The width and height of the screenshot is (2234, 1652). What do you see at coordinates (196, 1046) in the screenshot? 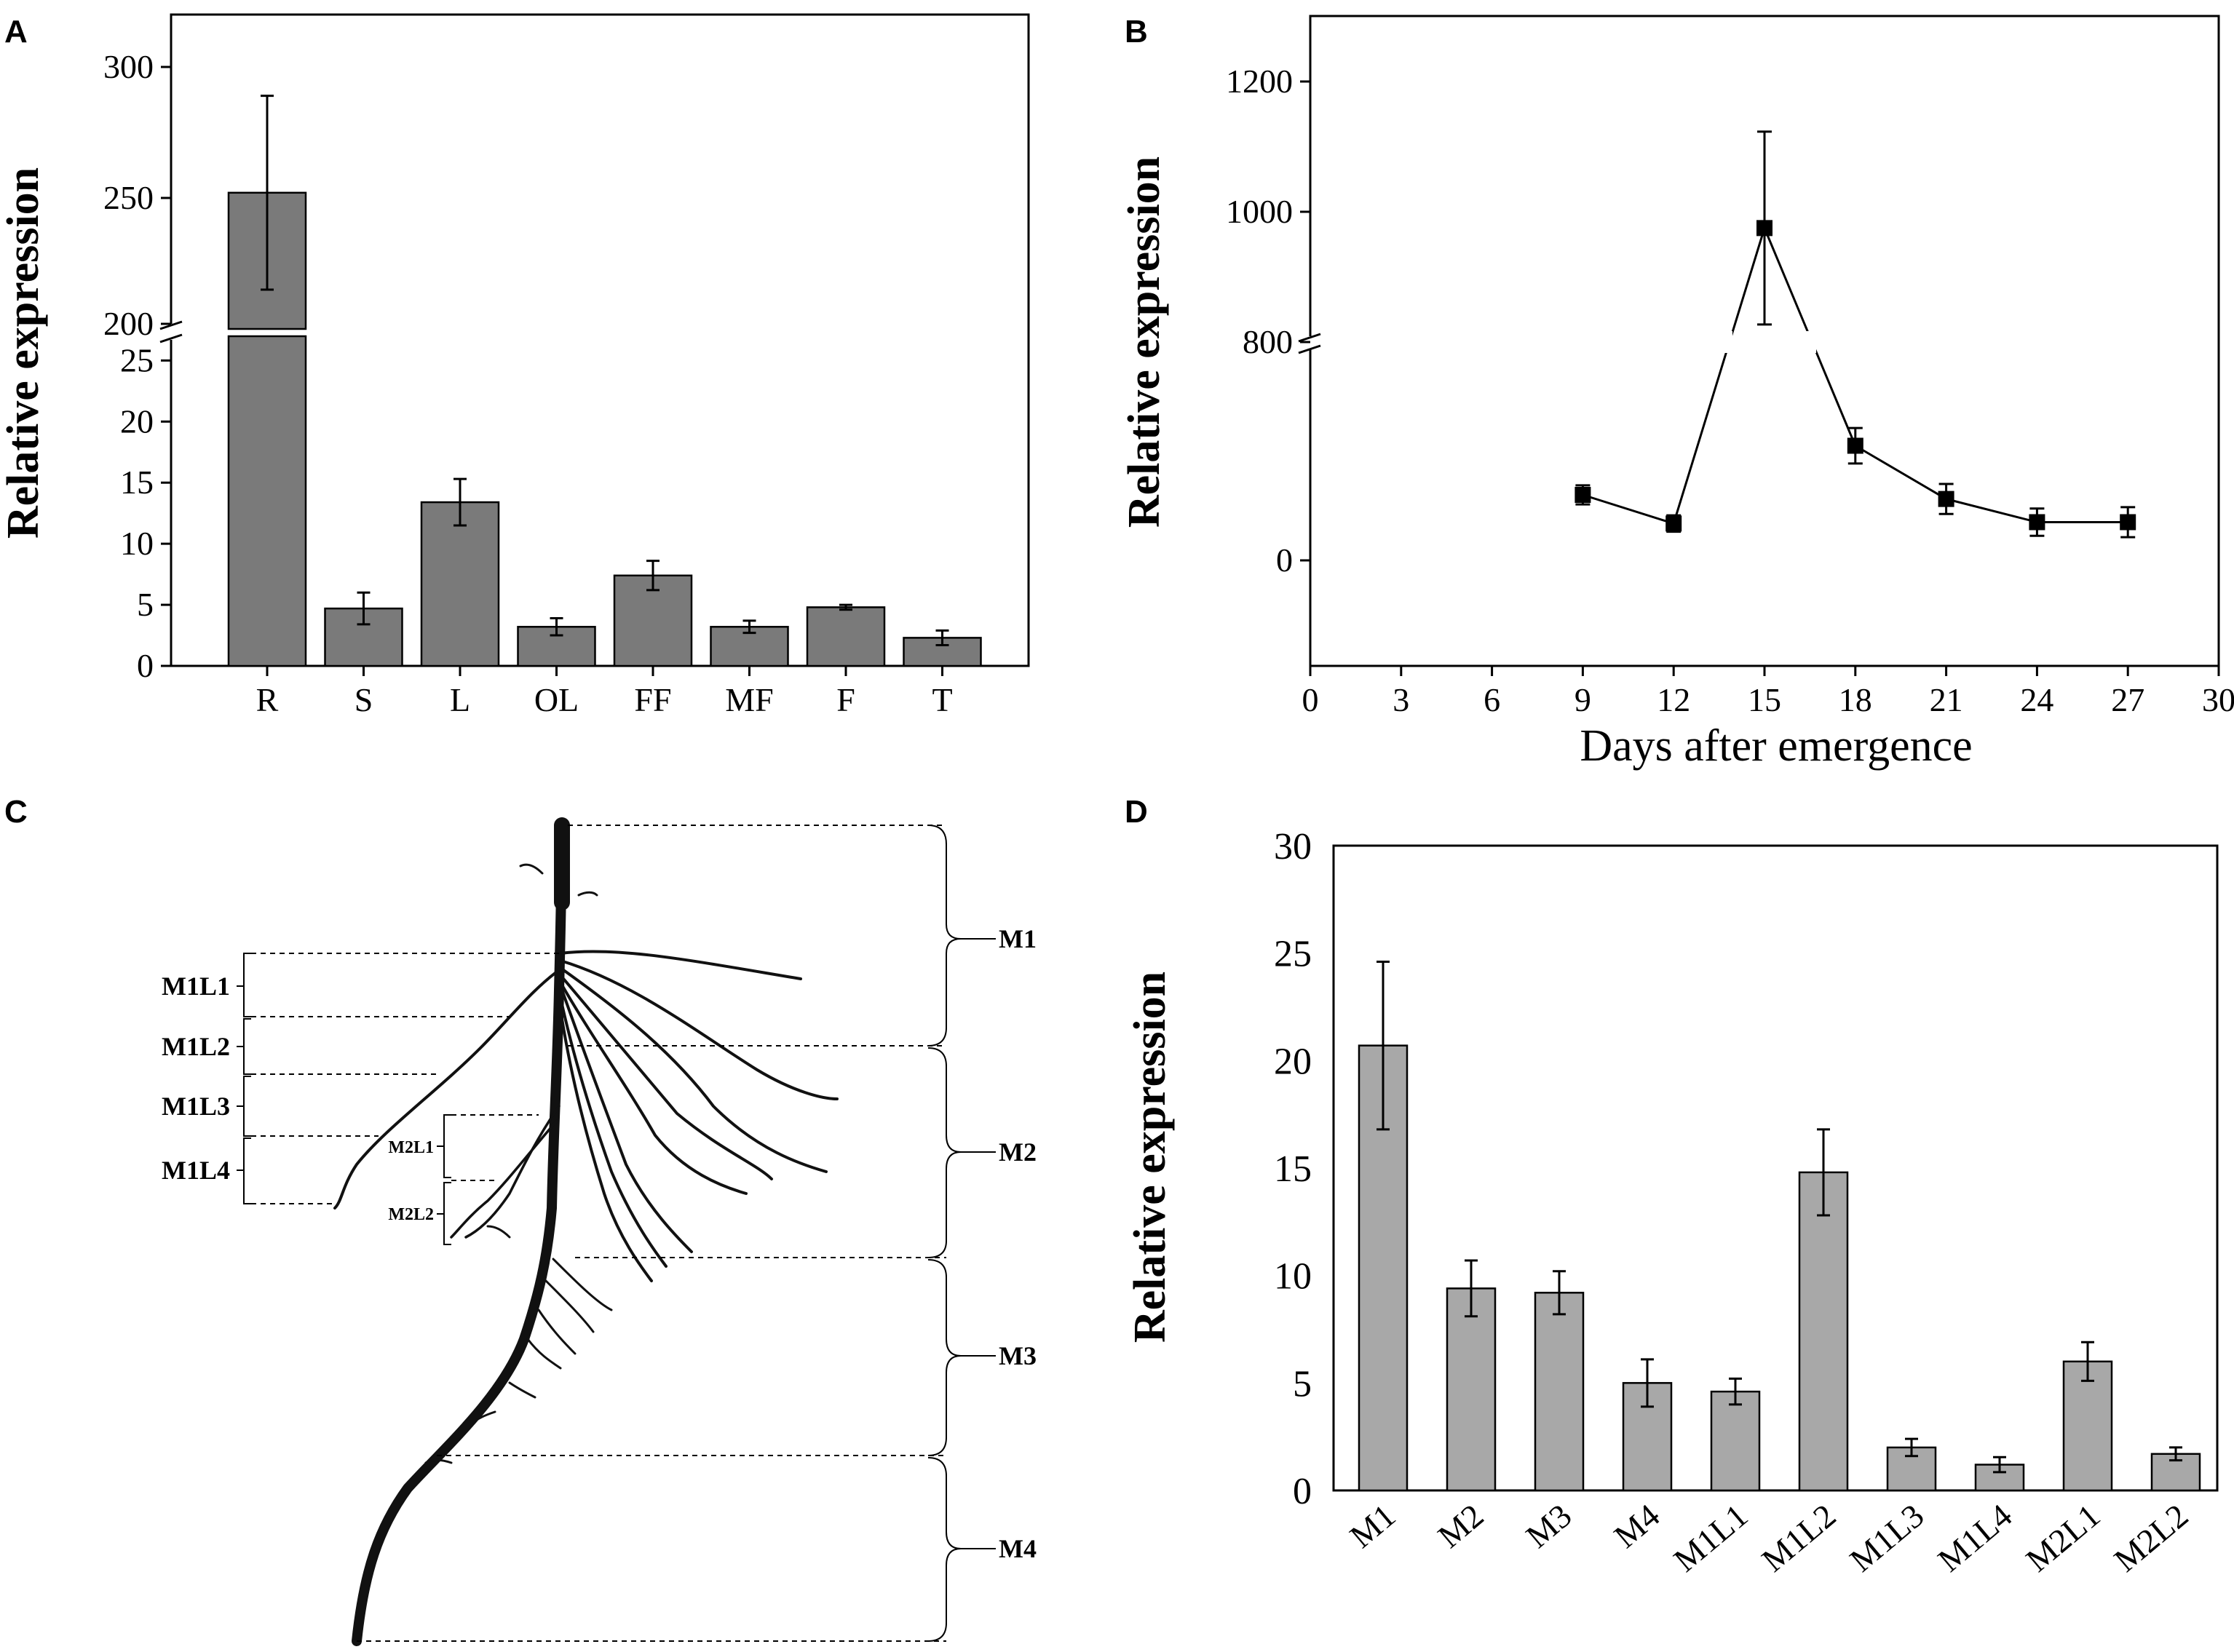
I see `segment-label-m1l2: M1L2` at bounding box center [196, 1046].